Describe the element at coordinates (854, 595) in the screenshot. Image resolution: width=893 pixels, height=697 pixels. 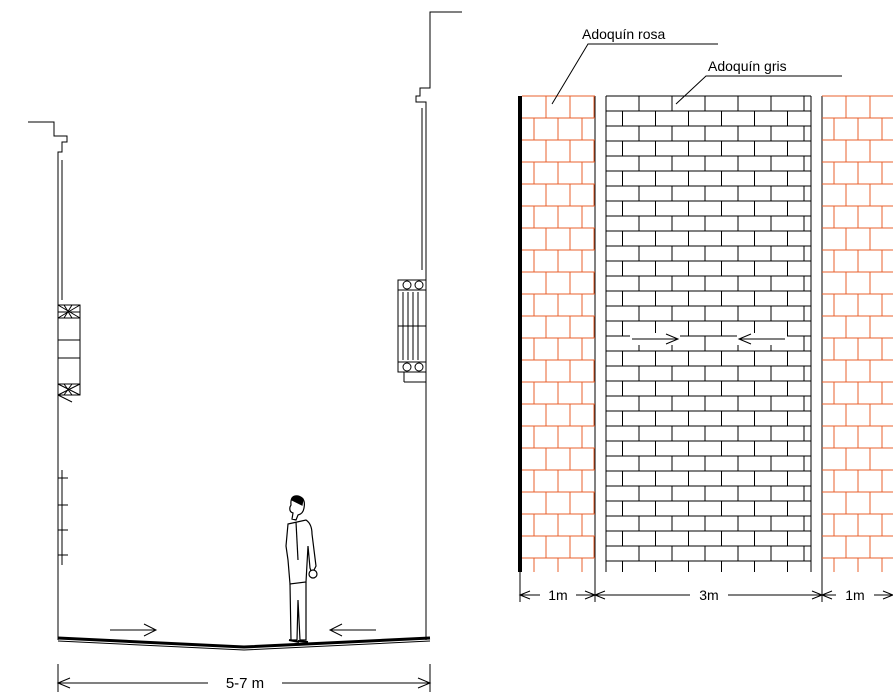
I see `dimension-right-label: 1m` at that location.